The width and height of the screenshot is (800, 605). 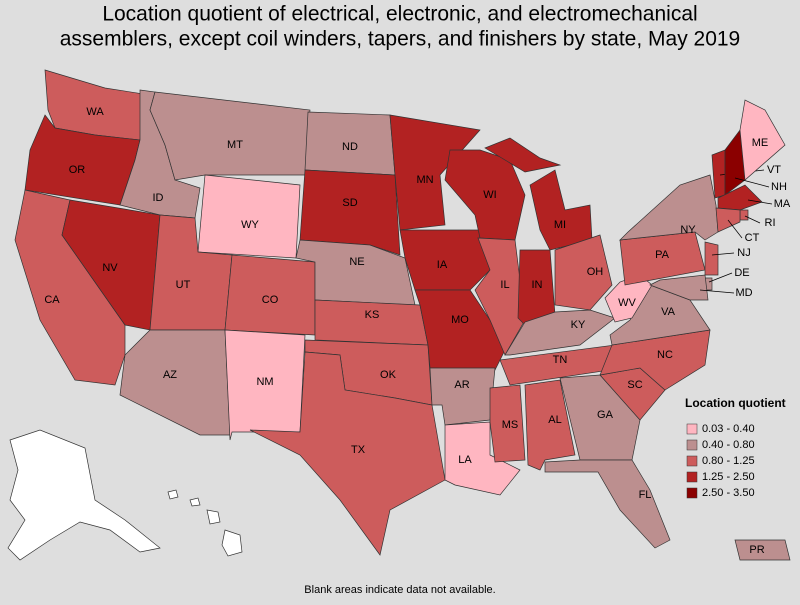 I want to click on state-label: NH, so click(x=779, y=187).